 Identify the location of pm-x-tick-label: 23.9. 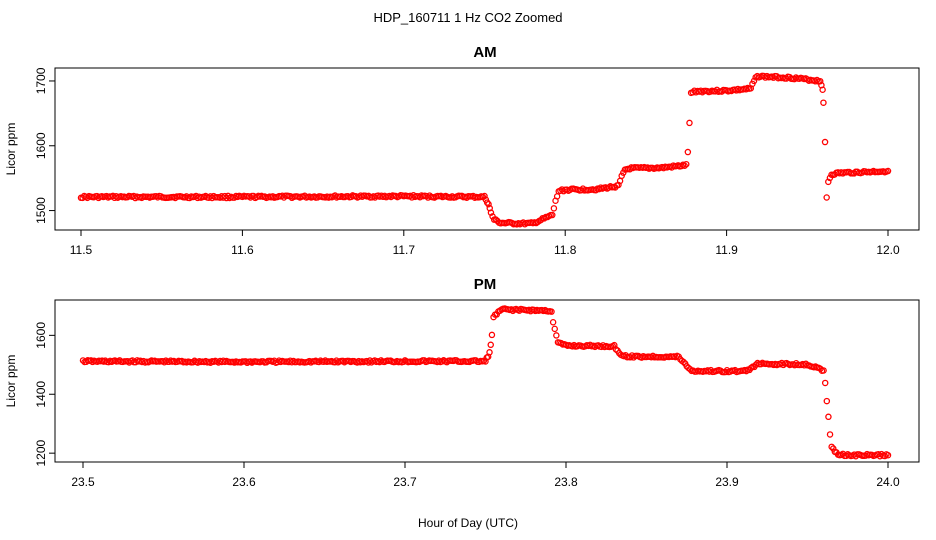
(727, 482).